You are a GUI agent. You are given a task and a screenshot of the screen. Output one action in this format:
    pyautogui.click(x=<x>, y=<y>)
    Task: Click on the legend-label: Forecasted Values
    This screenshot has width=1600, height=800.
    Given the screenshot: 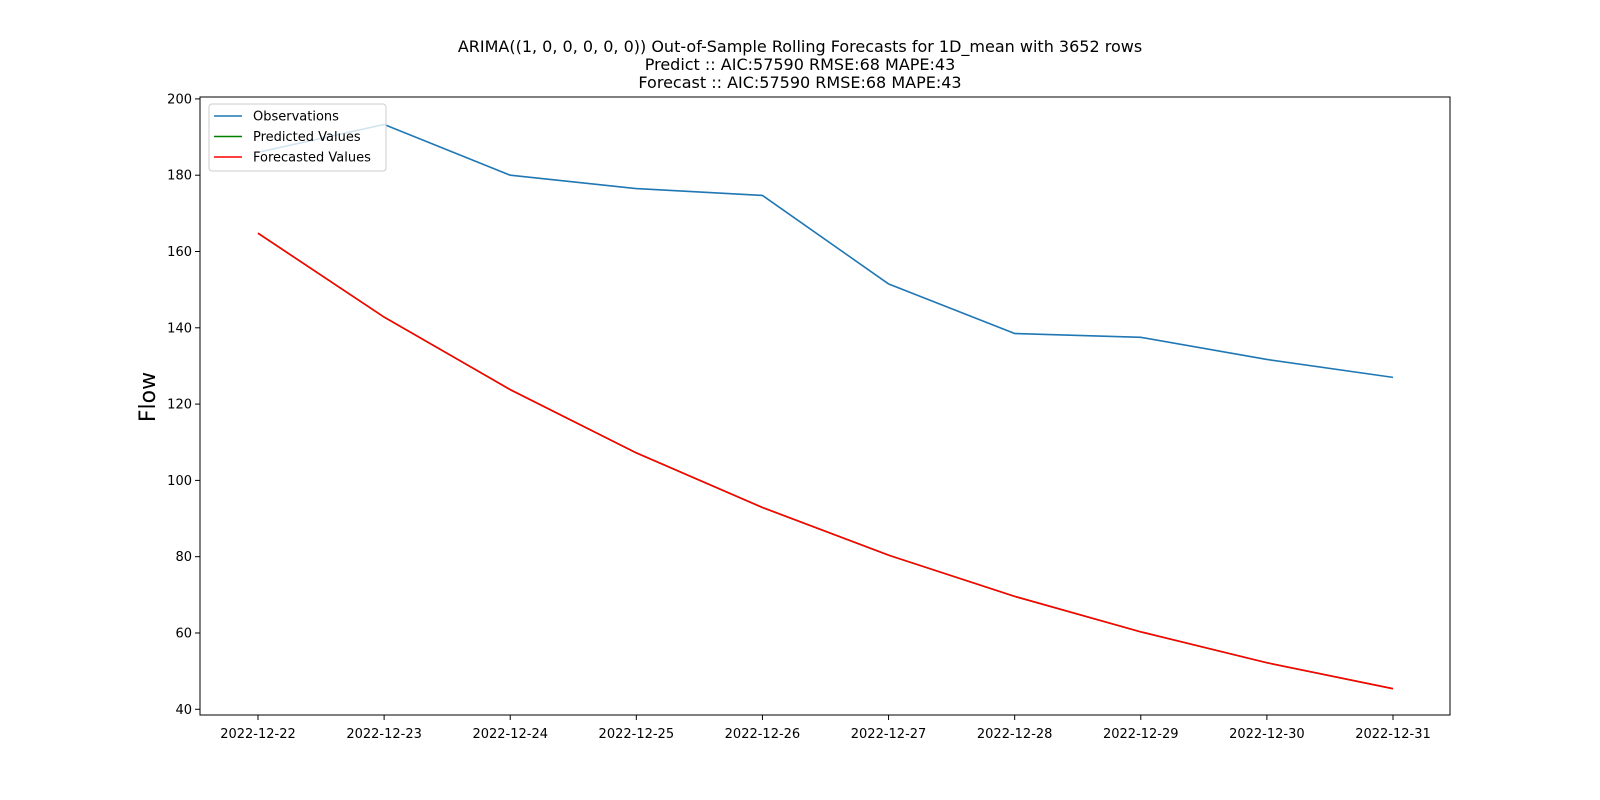 What is the action you would take?
    pyautogui.click(x=312, y=158)
    